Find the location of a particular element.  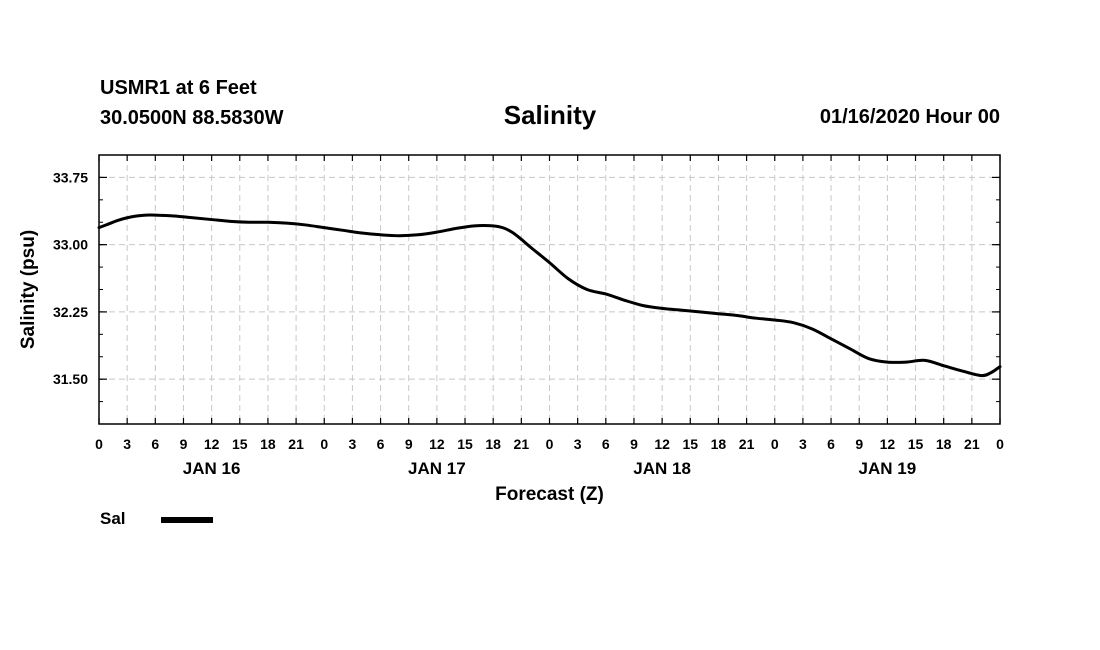

y-tick-label: 32.25 is located at coordinates (70, 312).